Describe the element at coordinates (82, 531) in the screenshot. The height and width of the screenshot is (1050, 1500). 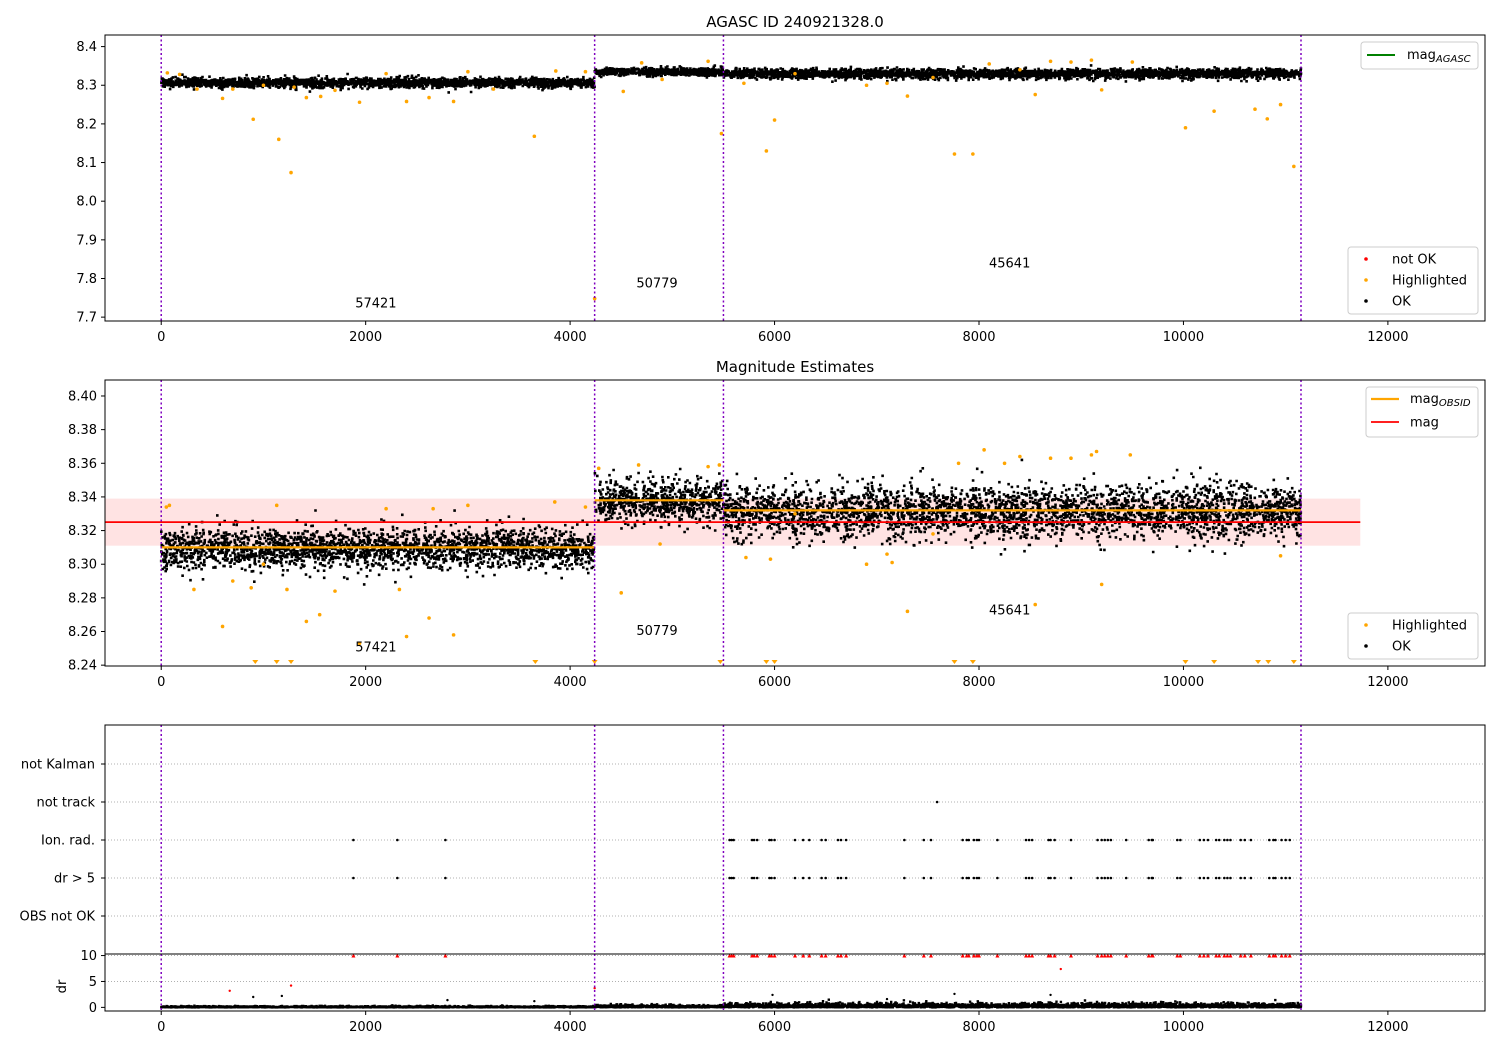
I see `y-tick-label: 8.32` at that location.